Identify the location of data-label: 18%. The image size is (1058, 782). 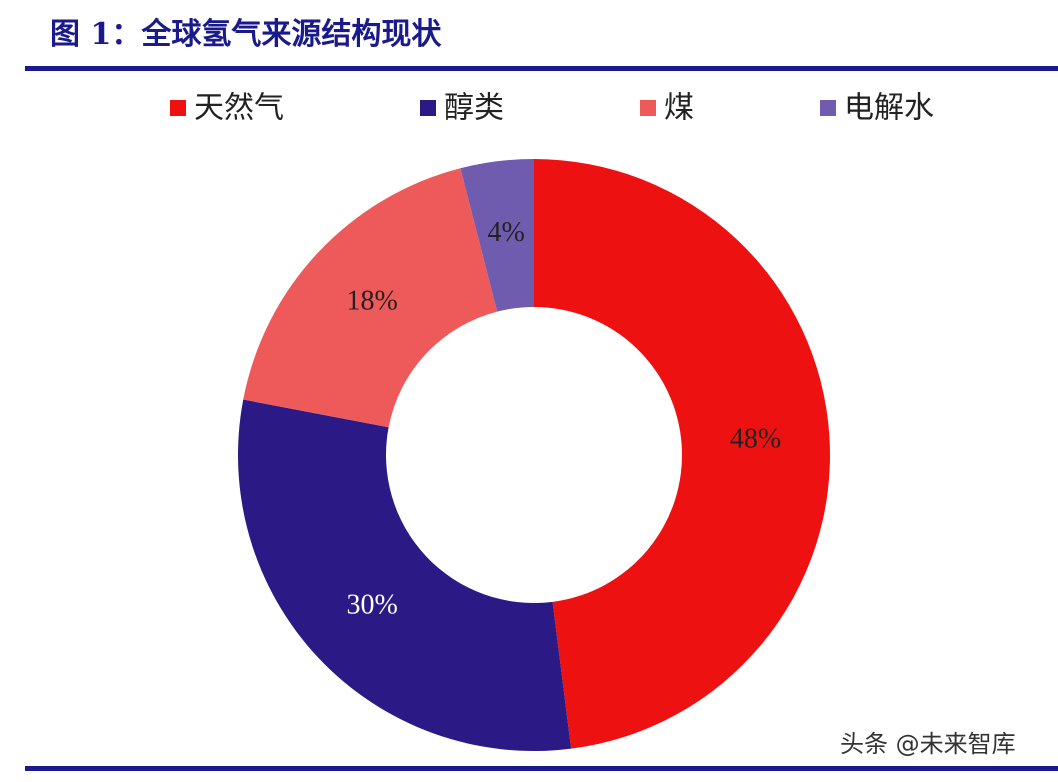
(372, 300).